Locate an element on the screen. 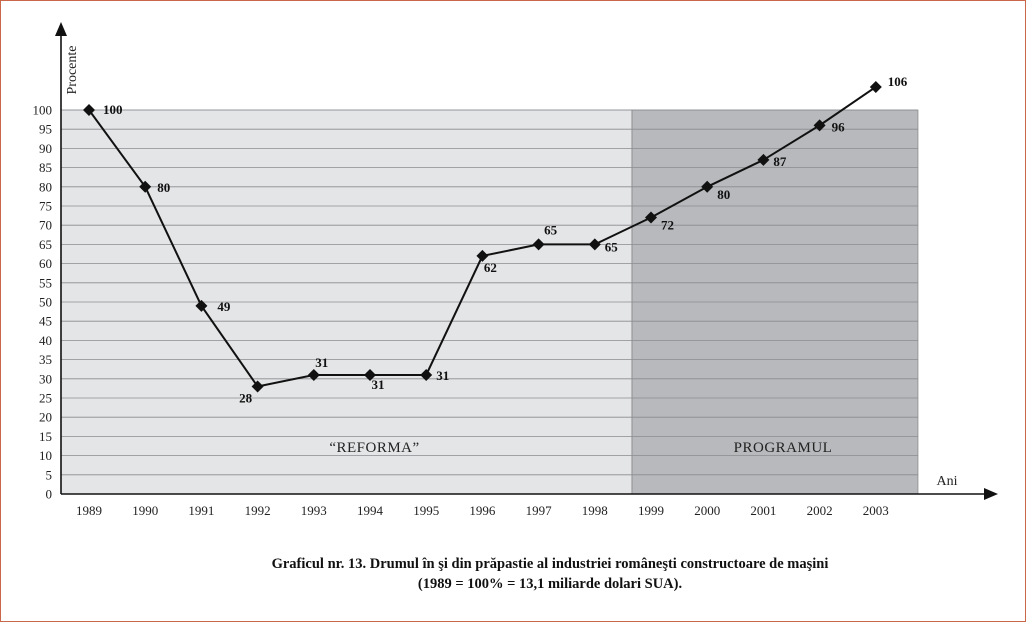 The image size is (1026, 622). x-tick-label: 1989 is located at coordinates (89, 510).